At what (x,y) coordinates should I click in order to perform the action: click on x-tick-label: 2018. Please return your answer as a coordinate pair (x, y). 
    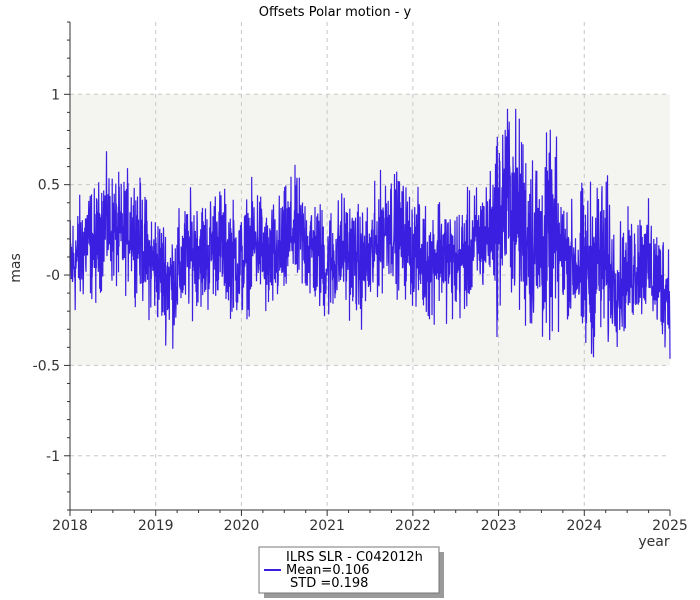
    Looking at the image, I should click on (70, 526).